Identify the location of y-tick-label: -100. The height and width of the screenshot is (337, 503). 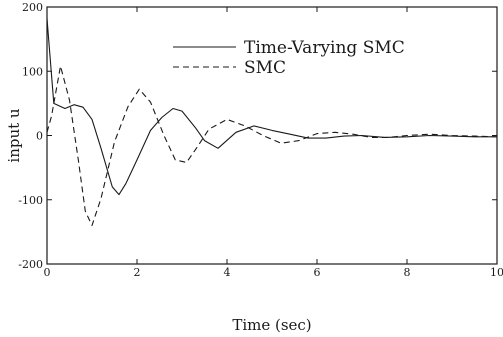
(30, 200).